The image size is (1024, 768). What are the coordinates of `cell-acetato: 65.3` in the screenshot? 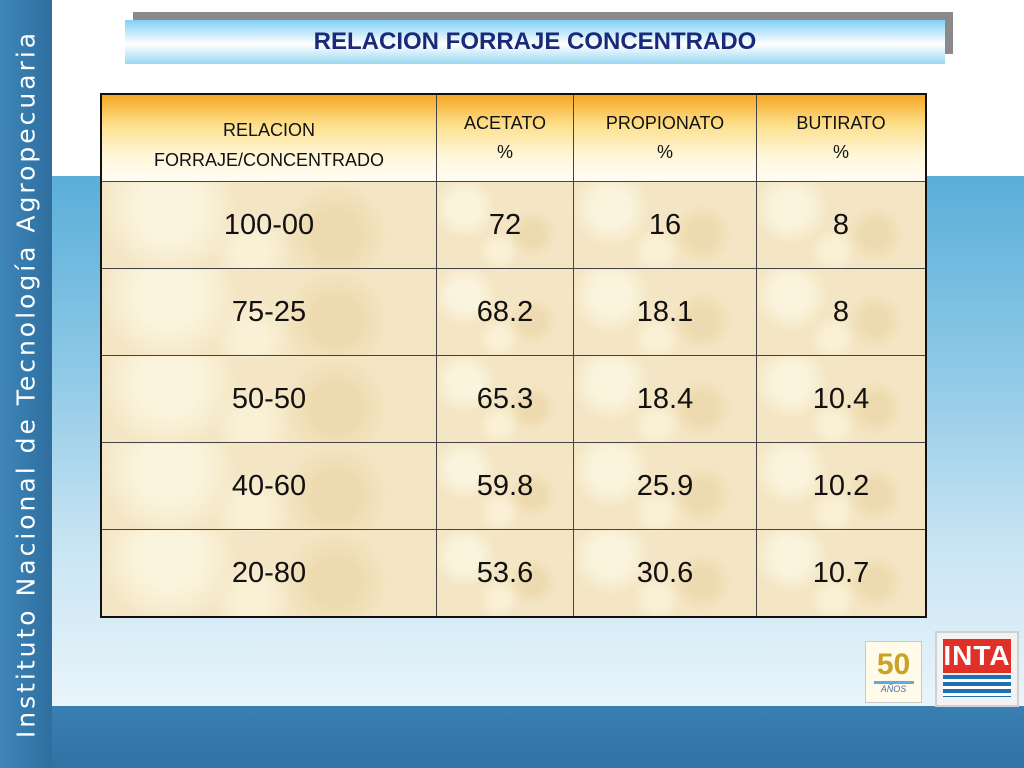 It's located at (505, 399).